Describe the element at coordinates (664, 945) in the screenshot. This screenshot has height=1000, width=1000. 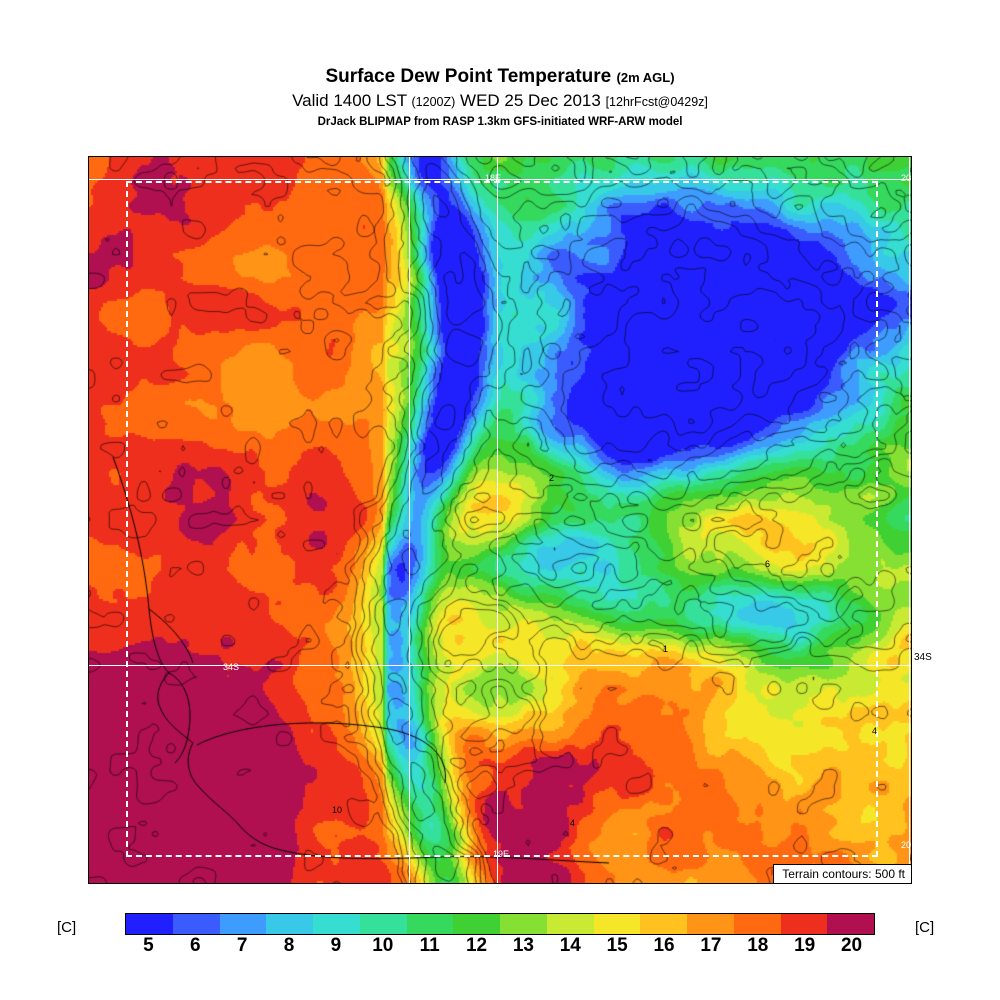
I see `colorbar-tick-label: 16` at that location.